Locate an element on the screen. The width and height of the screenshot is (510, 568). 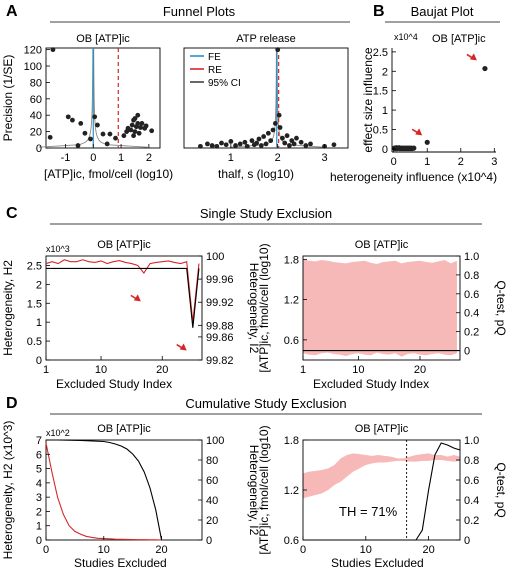
arrow-head is located at coordinates (473, 57).